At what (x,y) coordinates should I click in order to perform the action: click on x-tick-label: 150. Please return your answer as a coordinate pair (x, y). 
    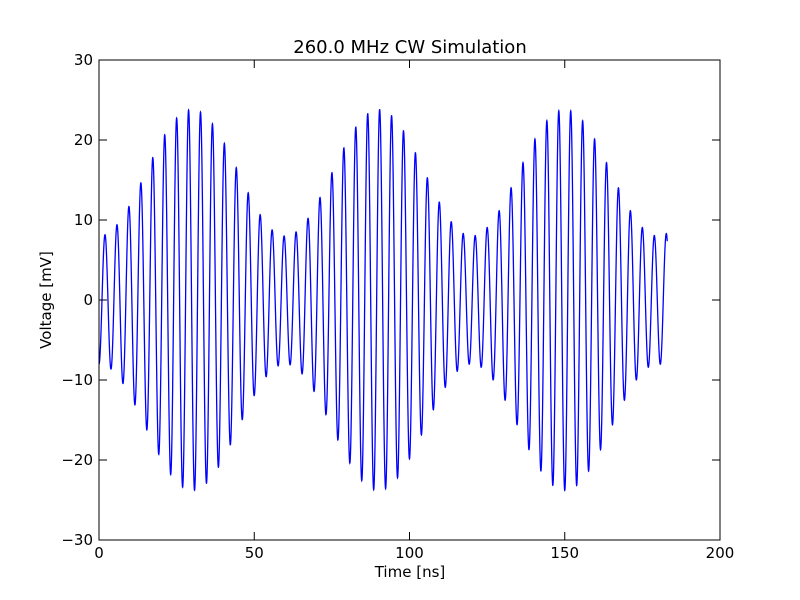
    Looking at the image, I should click on (564, 553).